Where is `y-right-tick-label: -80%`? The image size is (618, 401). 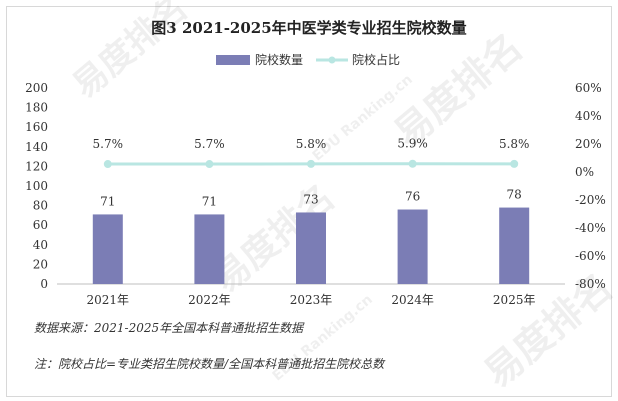 y-right-tick-label: -80% is located at coordinates (590, 284).